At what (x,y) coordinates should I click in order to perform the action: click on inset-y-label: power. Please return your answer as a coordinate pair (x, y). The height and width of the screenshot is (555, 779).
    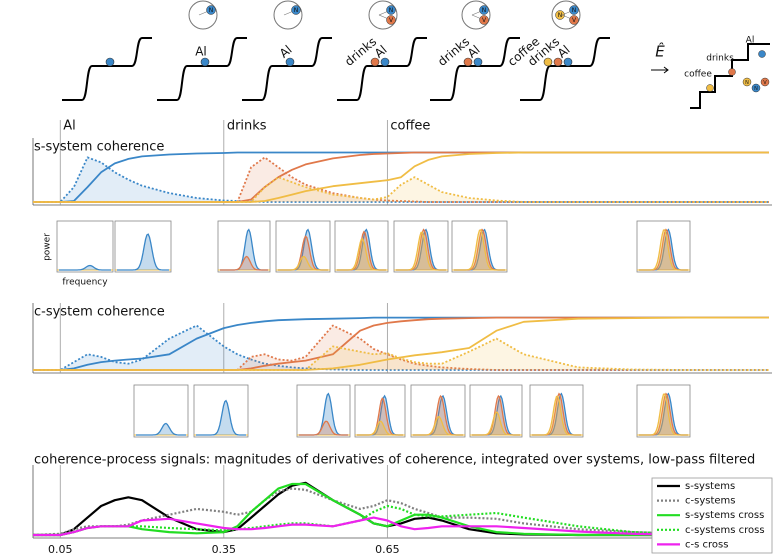
    Looking at the image, I should click on (48, 247).